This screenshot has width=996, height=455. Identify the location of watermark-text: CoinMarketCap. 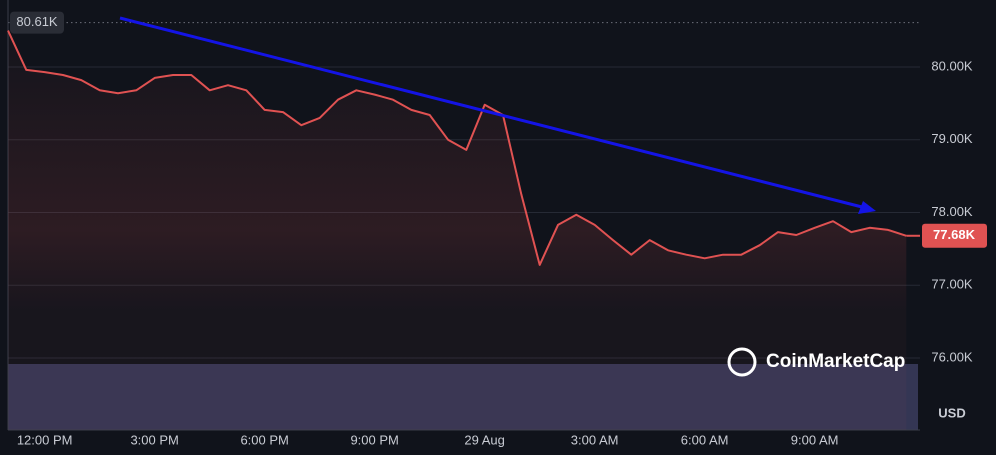
(835, 361).